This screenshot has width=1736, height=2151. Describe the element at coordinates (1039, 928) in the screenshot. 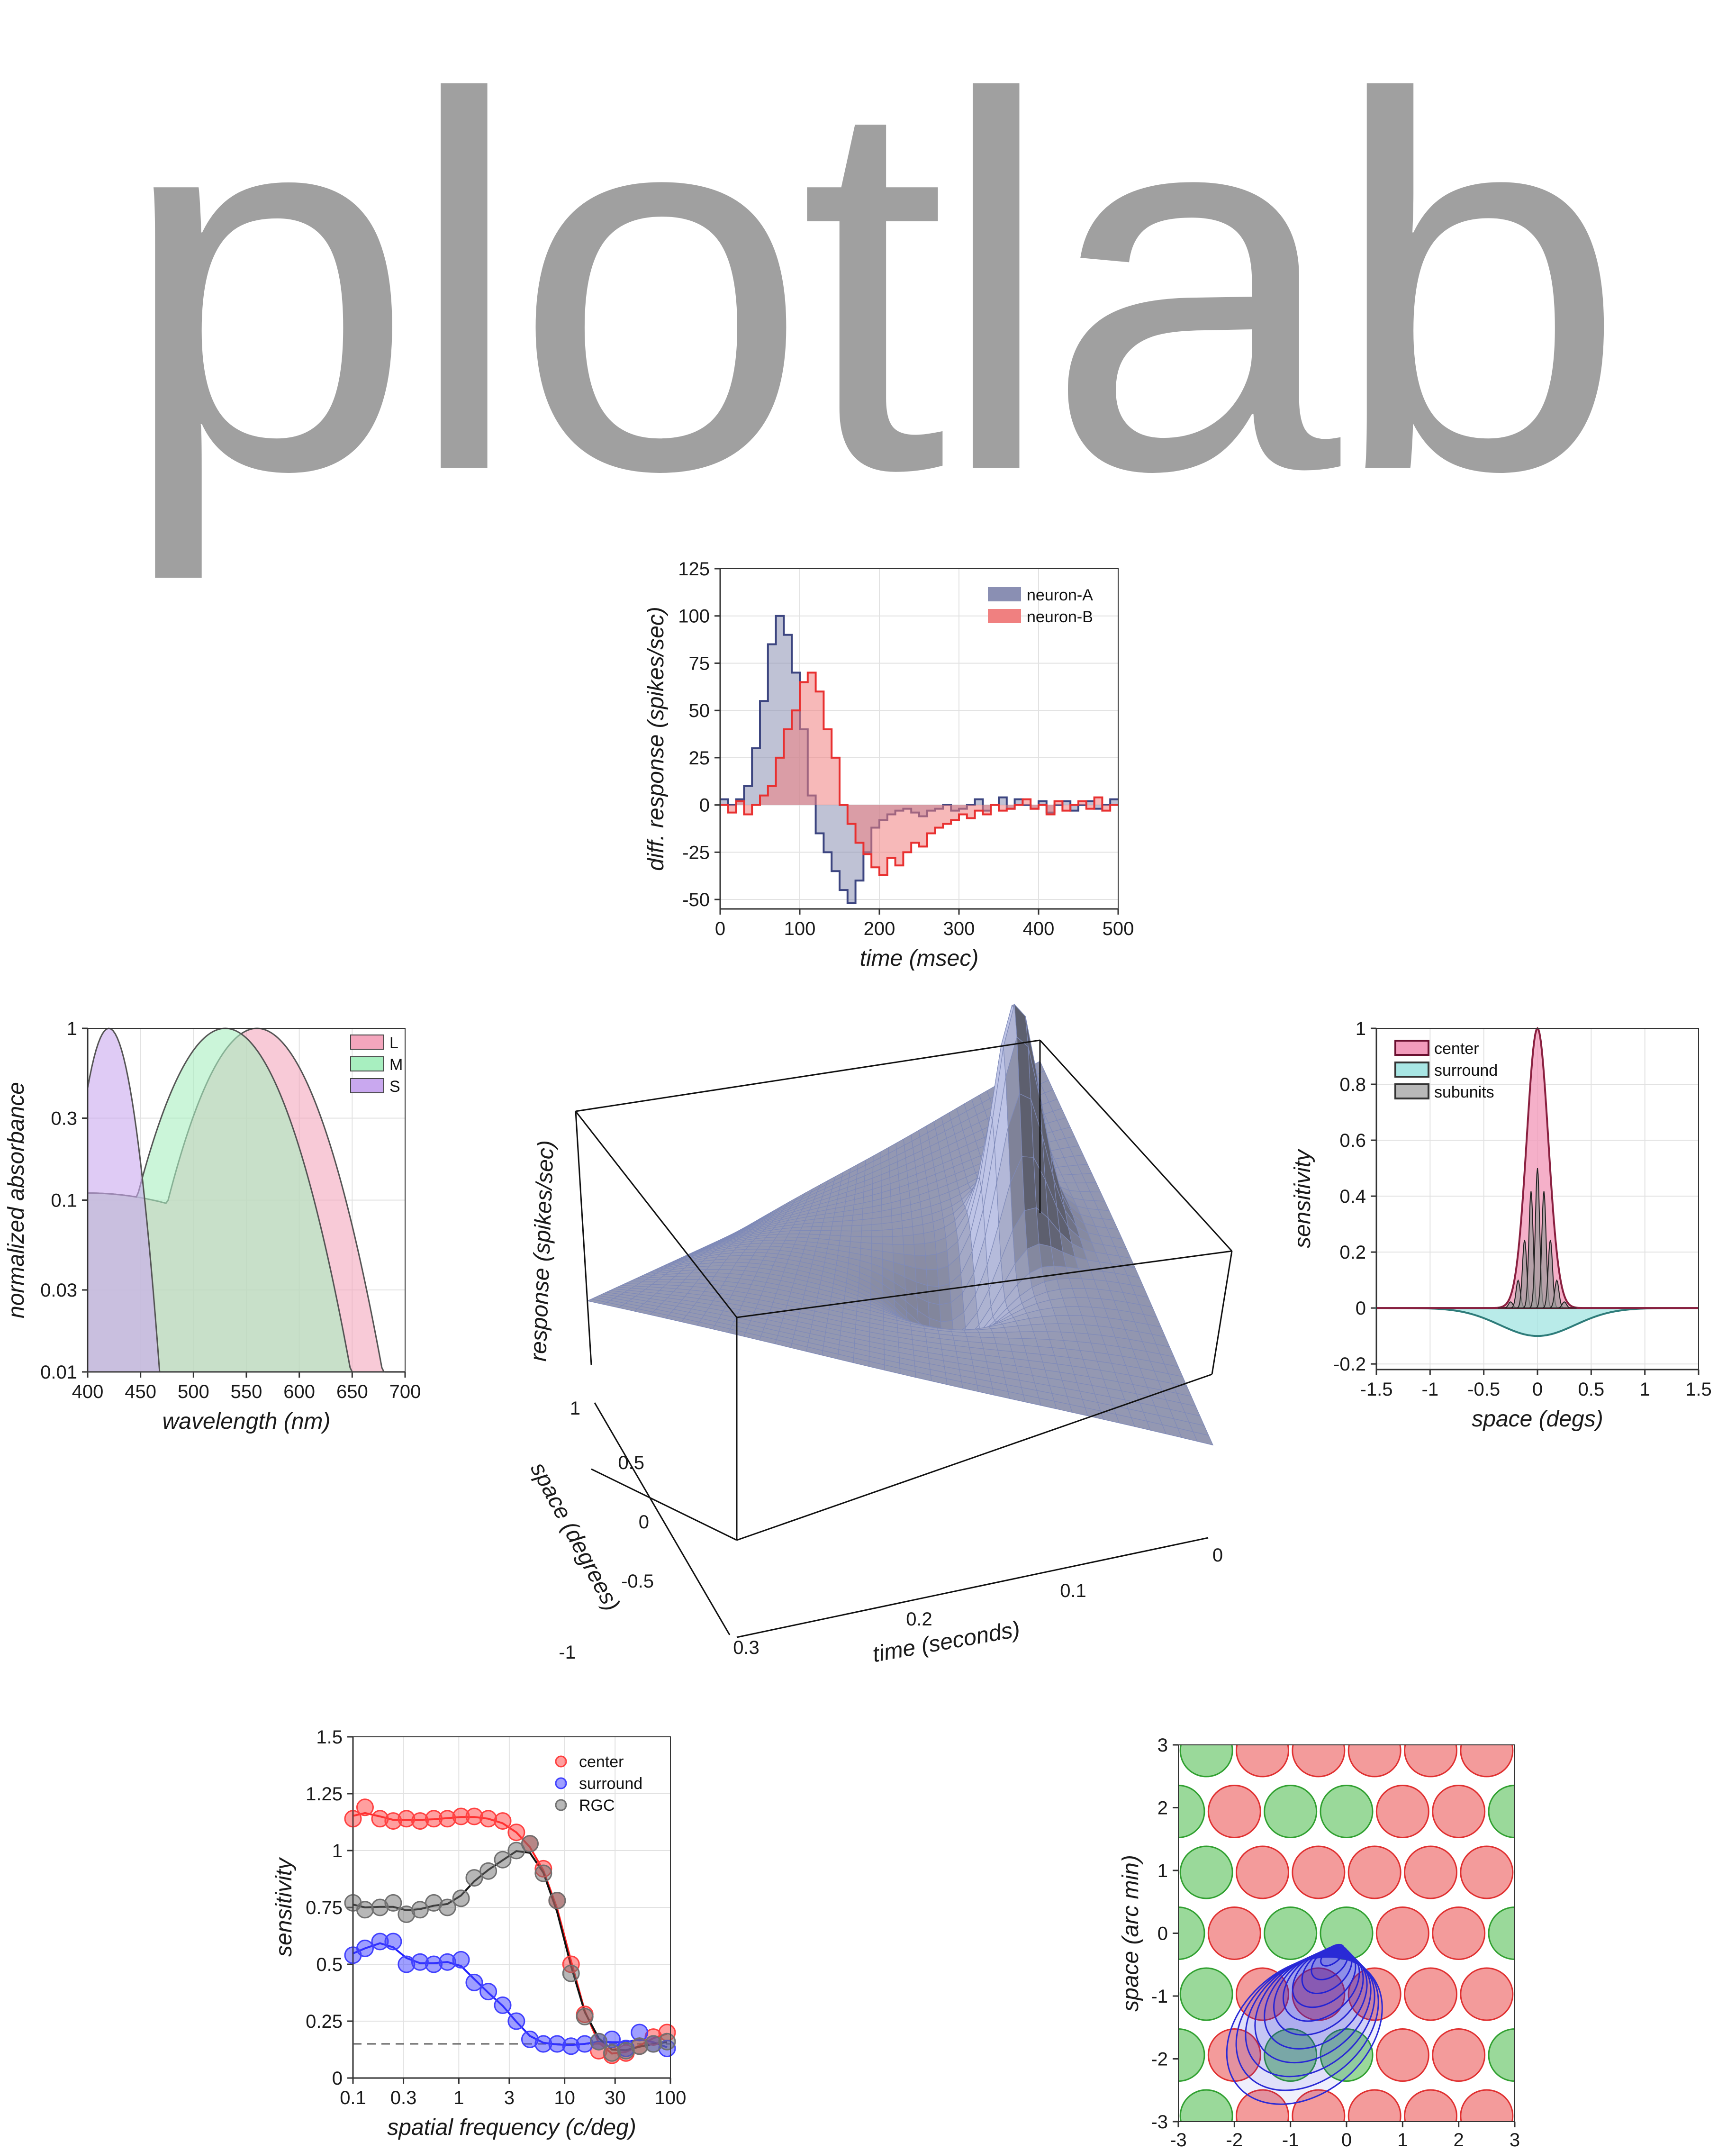

I see `x-tick-label: 400` at that location.